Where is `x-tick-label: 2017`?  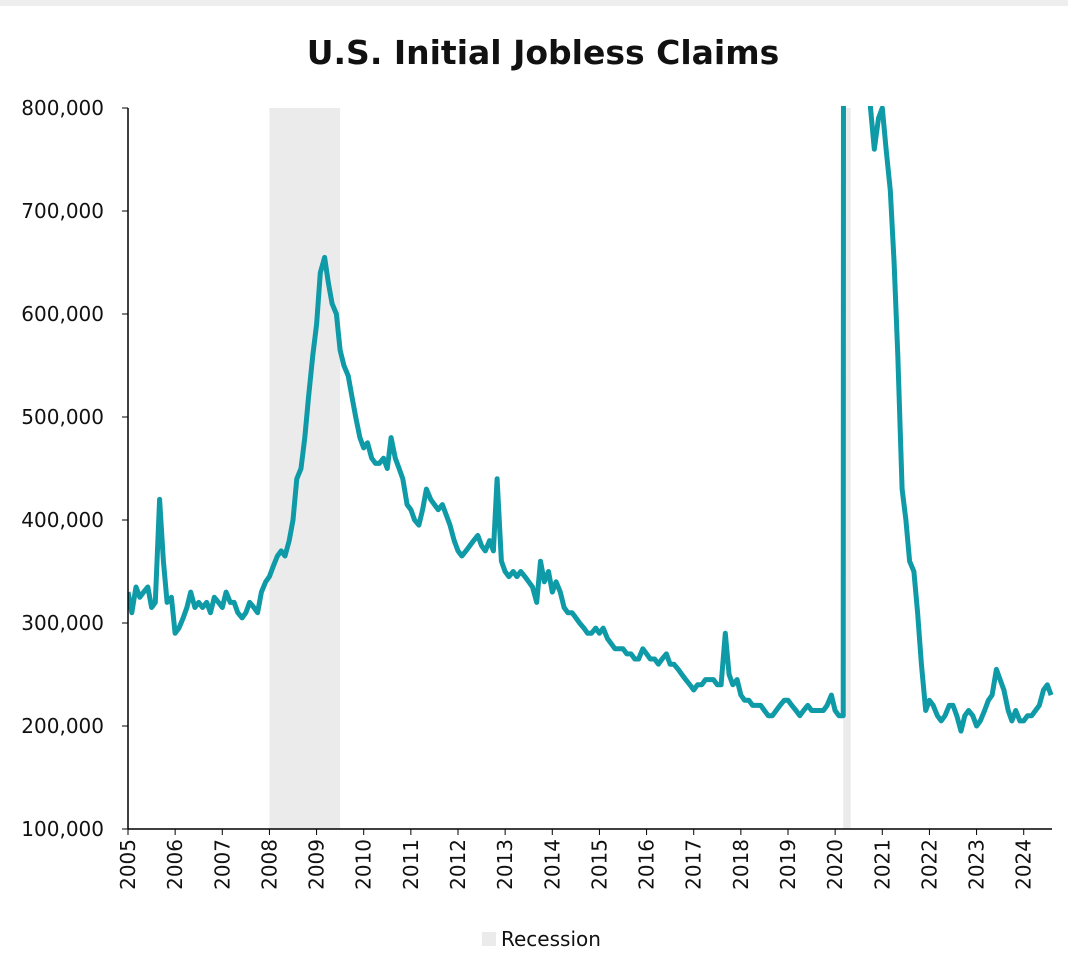
x-tick-label: 2017 is located at coordinates (694, 864).